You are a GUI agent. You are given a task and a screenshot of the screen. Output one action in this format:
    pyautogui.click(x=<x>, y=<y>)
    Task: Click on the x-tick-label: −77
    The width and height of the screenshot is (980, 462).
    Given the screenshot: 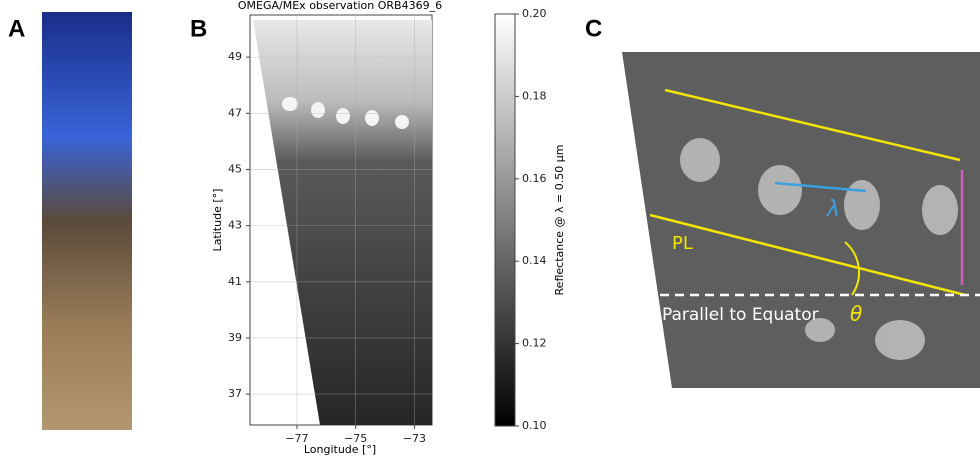 What is the action you would take?
    pyautogui.click(x=296, y=438)
    